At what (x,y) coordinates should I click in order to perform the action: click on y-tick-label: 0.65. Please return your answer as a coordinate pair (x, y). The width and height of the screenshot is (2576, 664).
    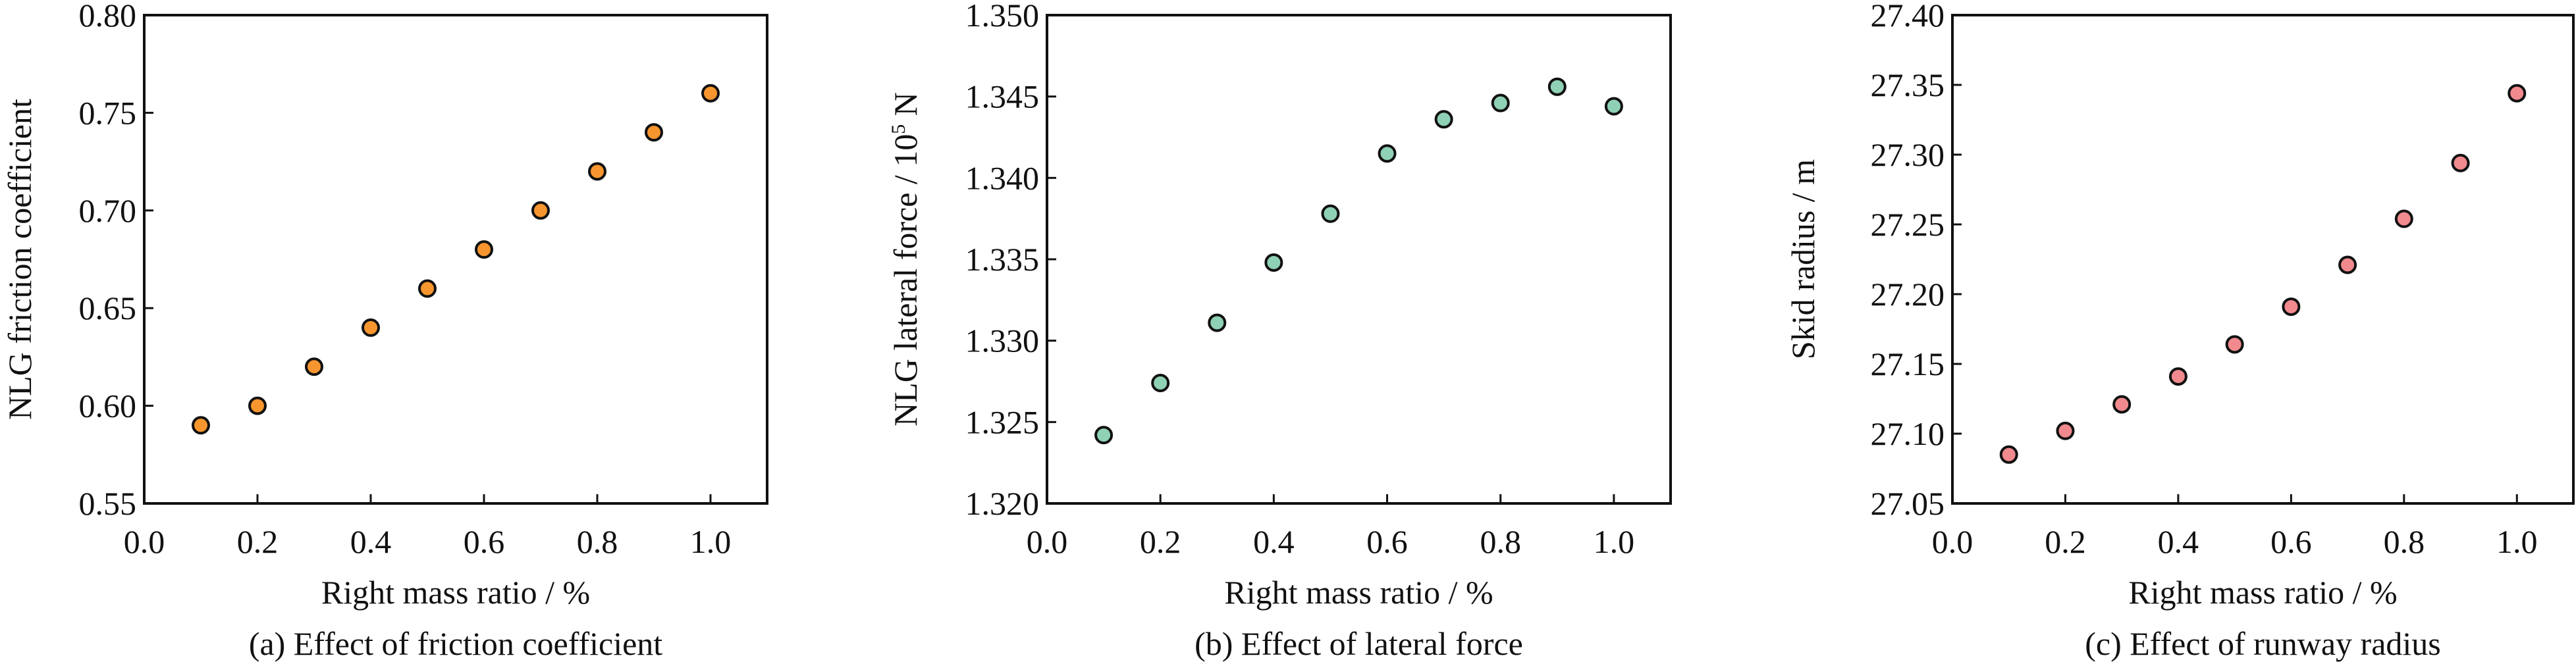
    Looking at the image, I should click on (108, 308).